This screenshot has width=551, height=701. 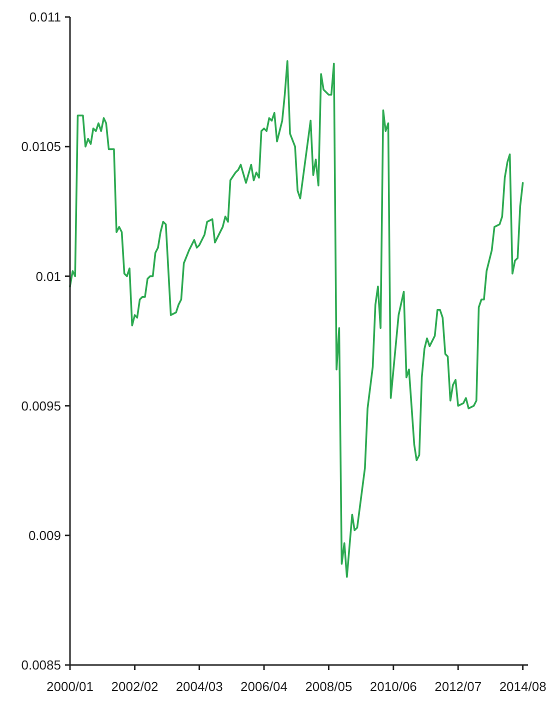 I want to click on x-tick-label: 2000/01, so click(x=70, y=686).